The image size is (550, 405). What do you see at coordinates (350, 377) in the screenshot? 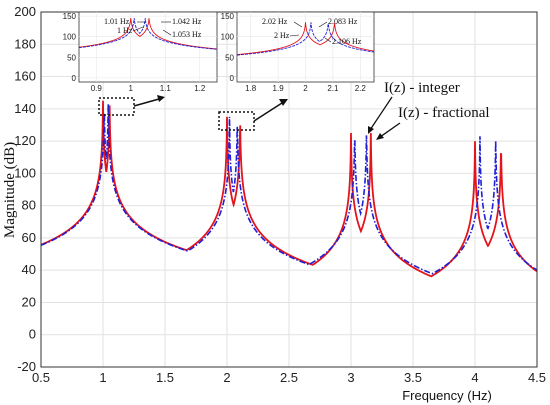
I see `x-tick-label: 3` at bounding box center [350, 377].